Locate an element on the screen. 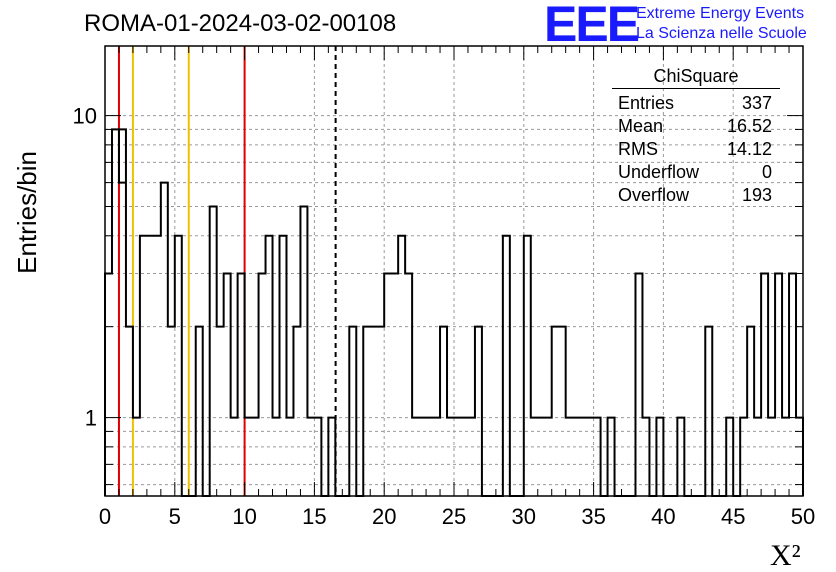 The width and height of the screenshot is (836, 572). x-axis-label: X² is located at coordinates (785, 555).